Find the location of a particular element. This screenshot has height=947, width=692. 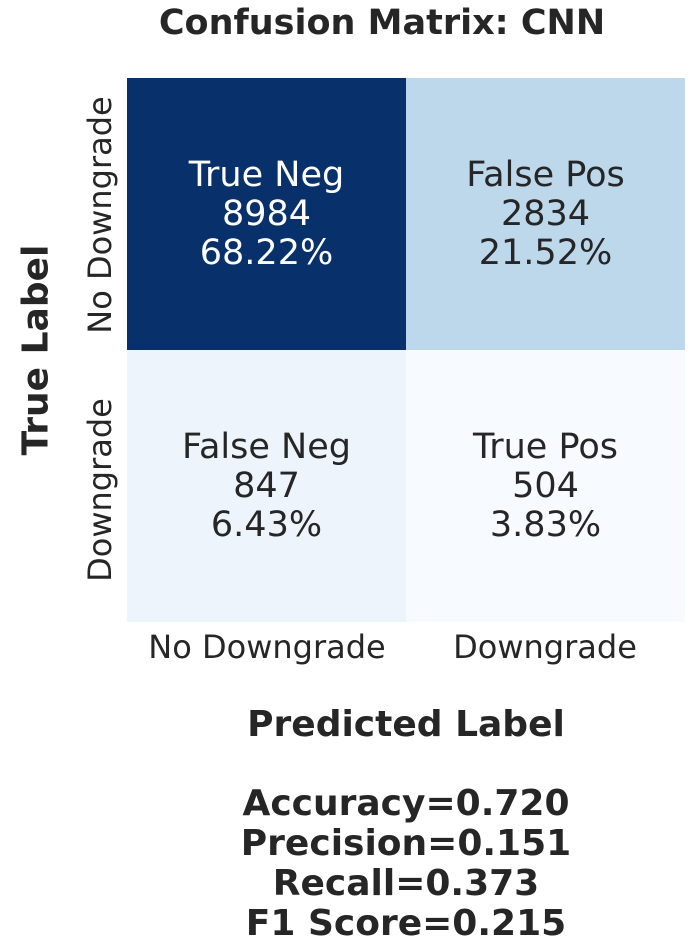

cell-count-label: 8984 is located at coordinates (266, 213).